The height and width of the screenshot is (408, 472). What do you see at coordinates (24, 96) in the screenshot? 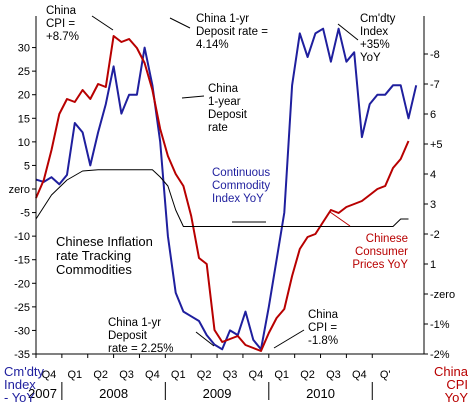
I see `left-tick-label: 20` at bounding box center [24, 96].